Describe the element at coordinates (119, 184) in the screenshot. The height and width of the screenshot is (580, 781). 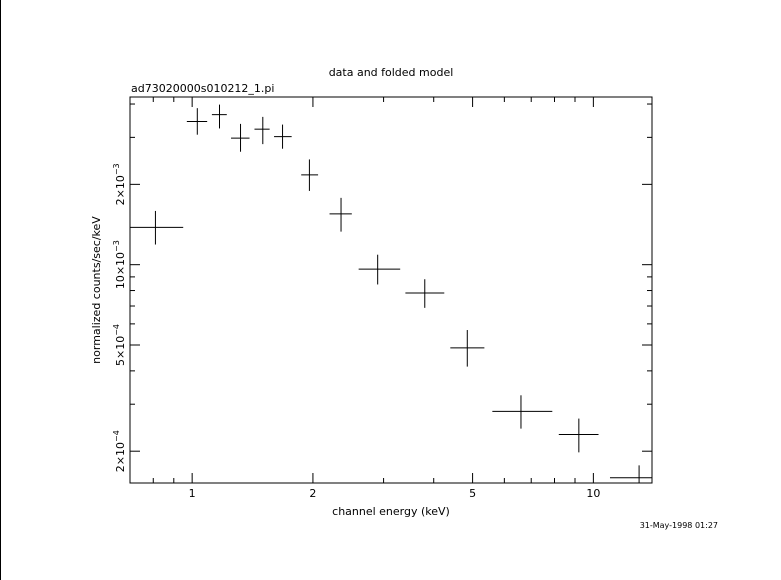
I see `y-tick-label: 2×10−3` at that location.